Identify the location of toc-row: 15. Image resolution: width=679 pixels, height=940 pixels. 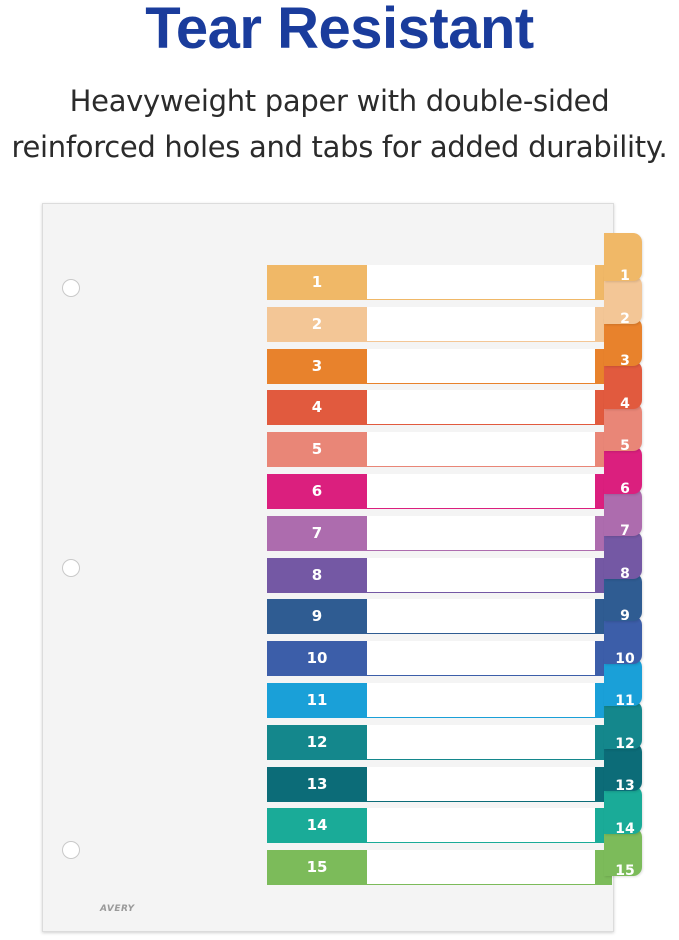
(439, 868).